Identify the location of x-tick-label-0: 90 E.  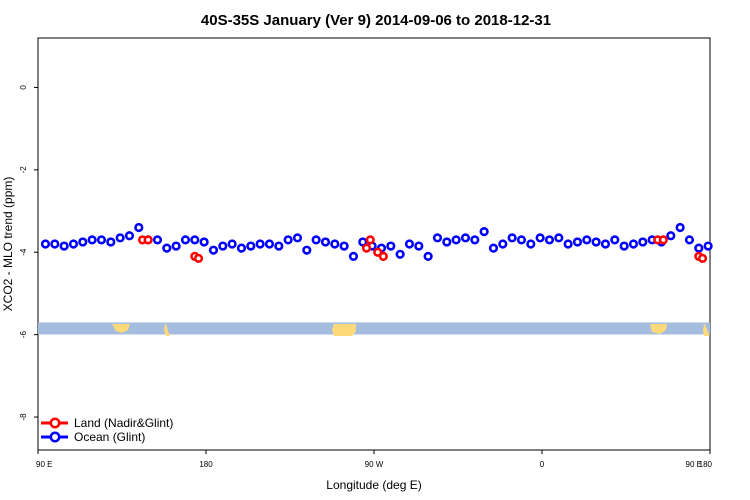
(44, 464).